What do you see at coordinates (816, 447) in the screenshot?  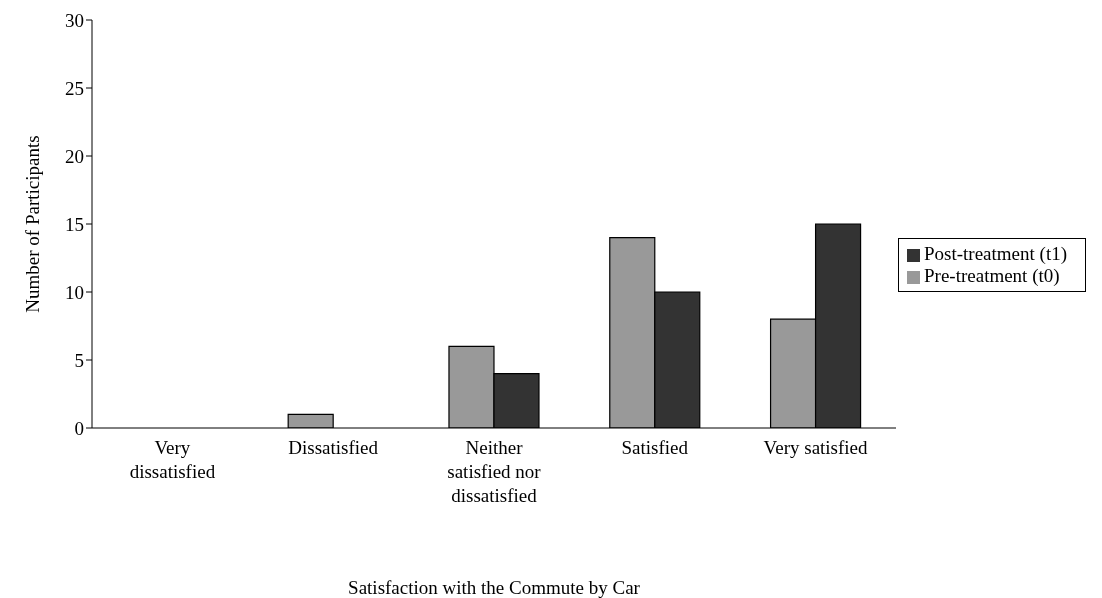 I see `x-tick-label: Very satisfied` at bounding box center [816, 447].